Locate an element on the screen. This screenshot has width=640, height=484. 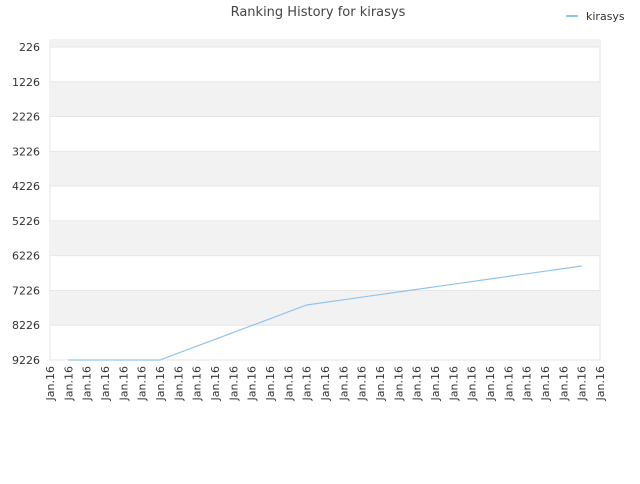
y-tick-label: 2226 is located at coordinates (26, 117).